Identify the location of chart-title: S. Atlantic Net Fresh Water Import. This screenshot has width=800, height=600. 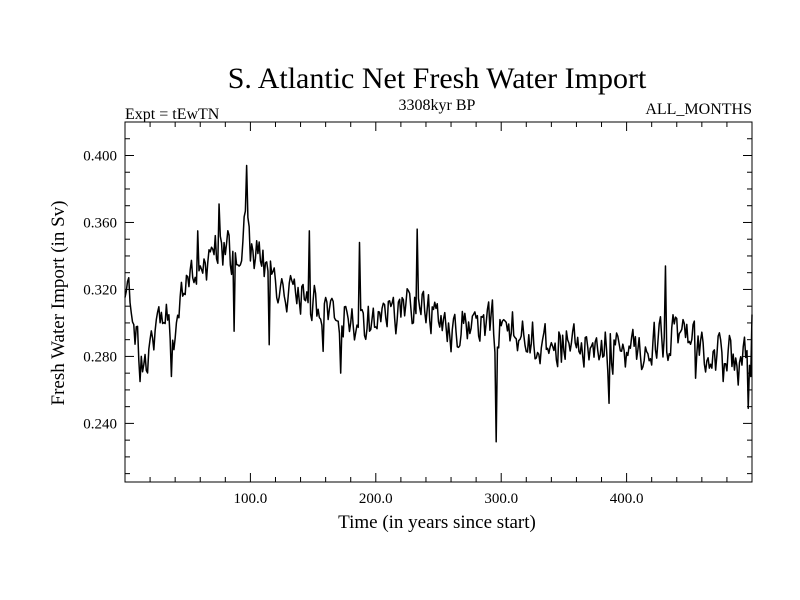
(437, 78).